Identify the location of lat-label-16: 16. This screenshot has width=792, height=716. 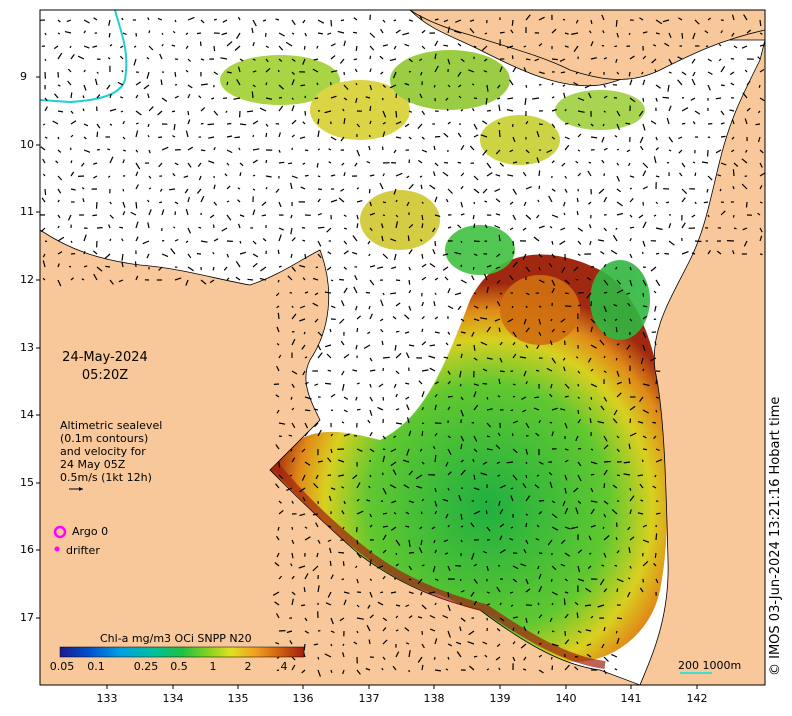
(27, 549).